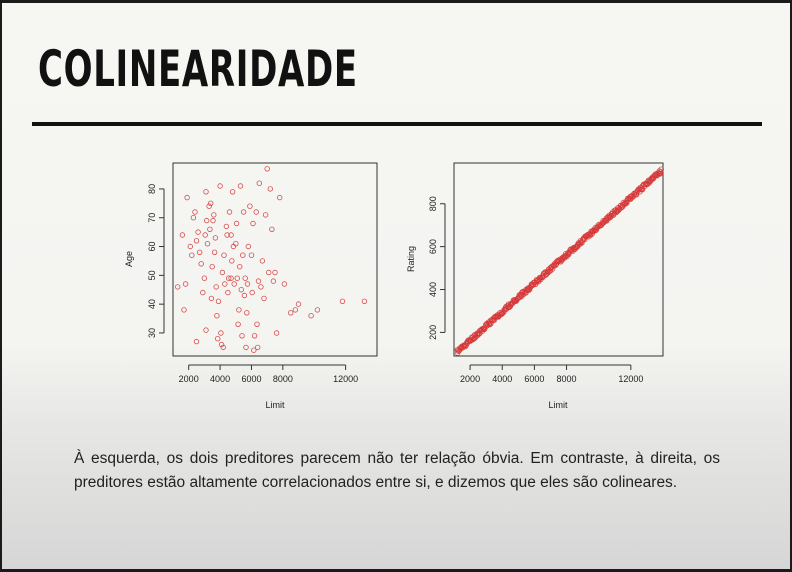 The height and width of the screenshot is (572, 792). I want to click on y-axis: 200 400 600 800, so click(437, 268).